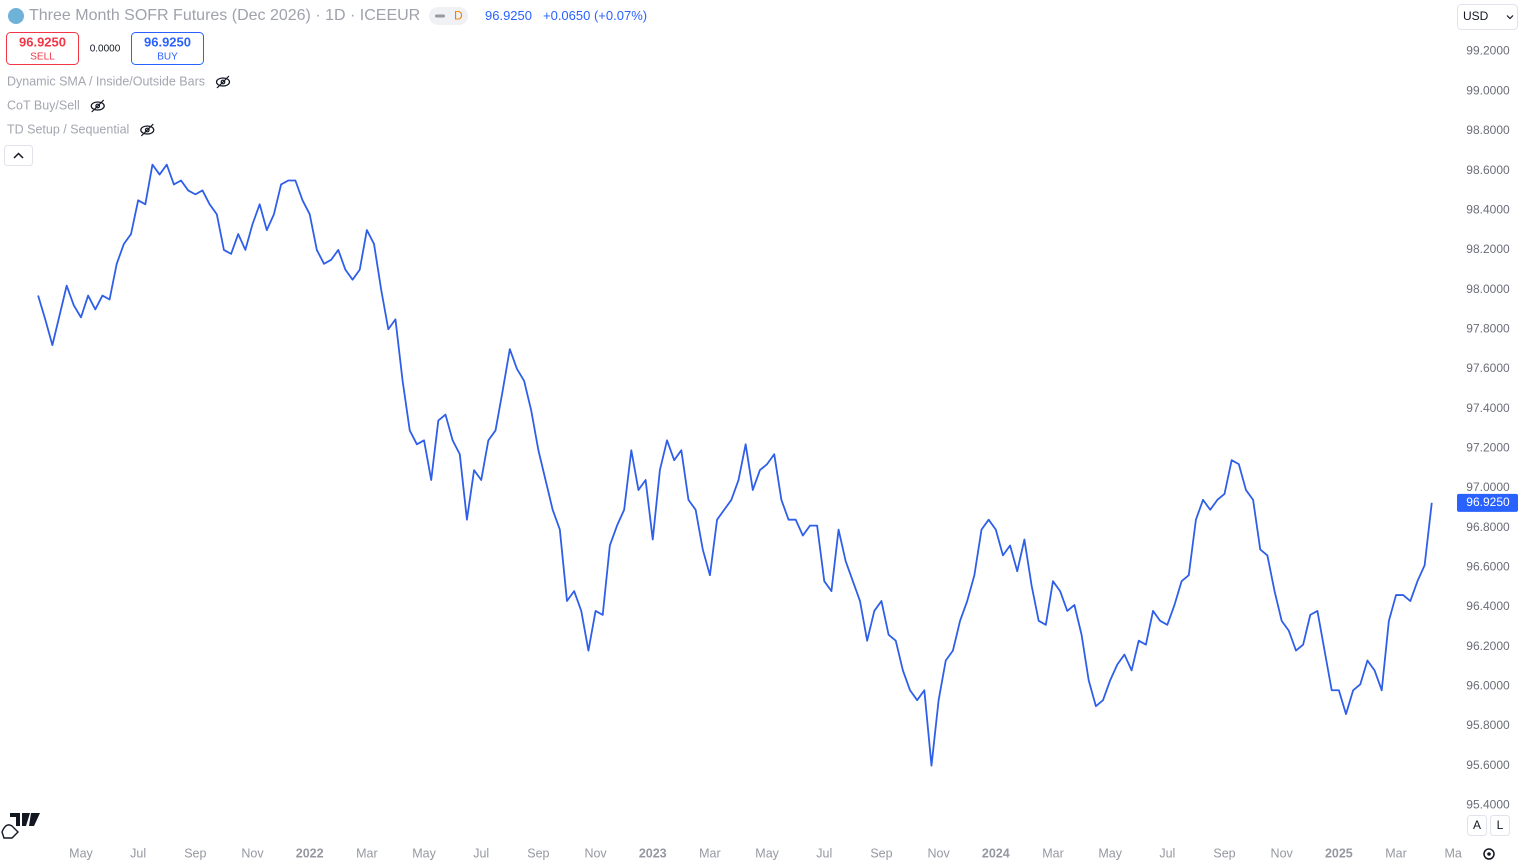 This screenshot has height=865, width=1521. I want to click on indicator: TD Setup / Sequential, so click(68, 129).